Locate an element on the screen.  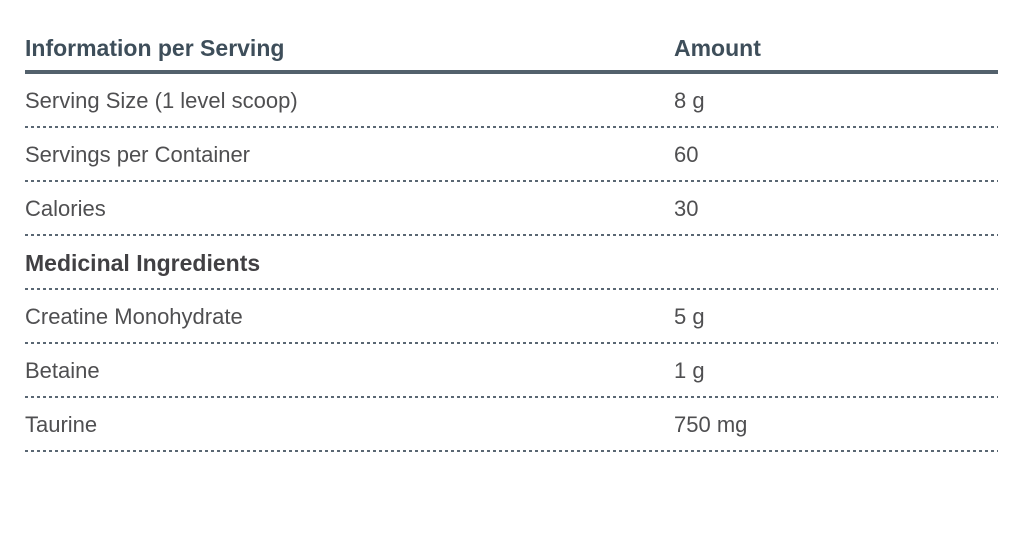
table-row-creatine-monohydrate: Creatine Monohydrate 5 g is located at coordinates (511, 317).